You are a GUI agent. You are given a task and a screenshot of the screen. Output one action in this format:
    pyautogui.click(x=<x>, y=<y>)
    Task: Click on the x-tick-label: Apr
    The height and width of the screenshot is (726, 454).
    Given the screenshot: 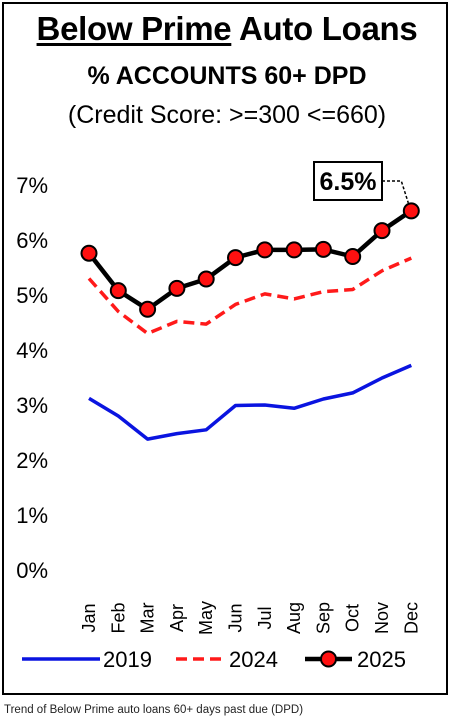 What is the action you would take?
    pyautogui.click(x=177, y=618)
    